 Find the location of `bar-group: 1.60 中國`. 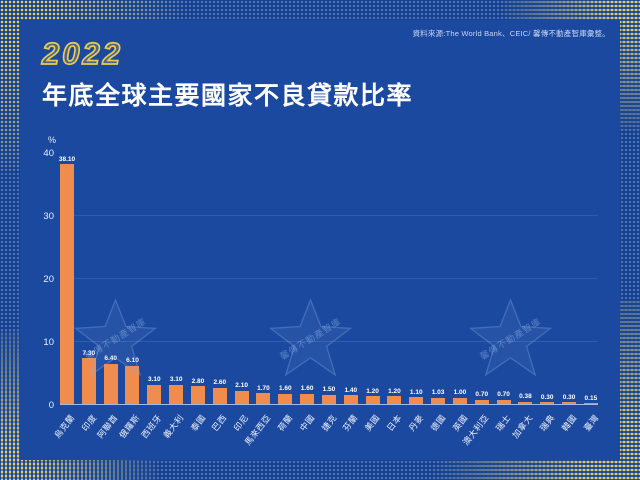

bar-group: 1.60 中國 is located at coordinates (307, 293).